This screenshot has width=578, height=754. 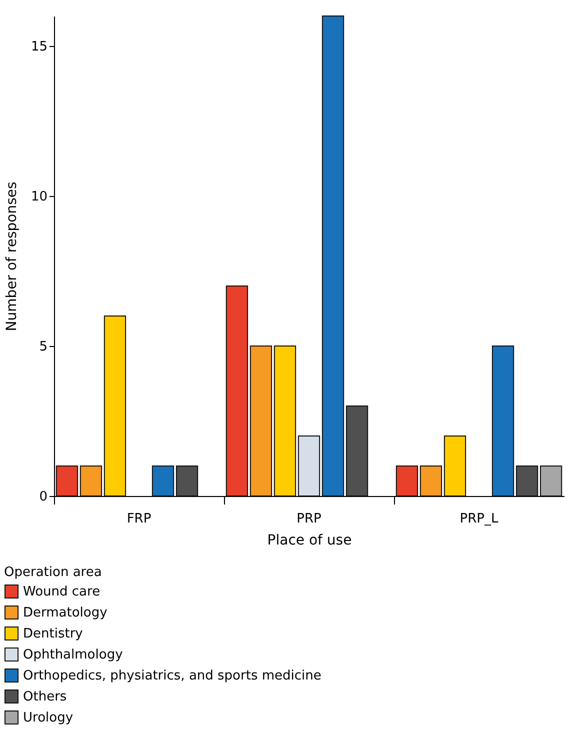 What do you see at coordinates (309, 540) in the screenshot?
I see `x-axis-title: Place of use` at bounding box center [309, 540].